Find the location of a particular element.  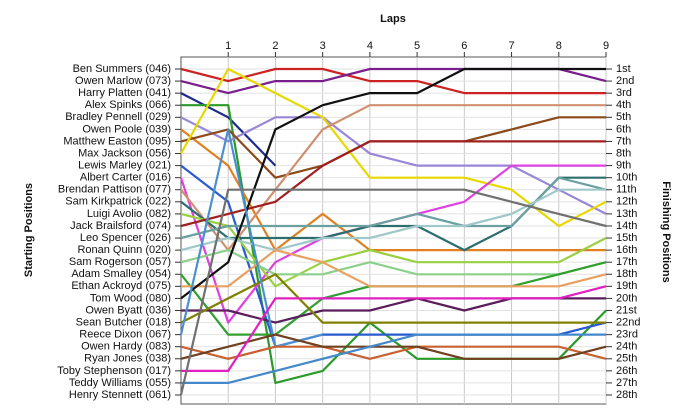

driver-name: Adam Smalley (054) is located at coordinates (121, 274).